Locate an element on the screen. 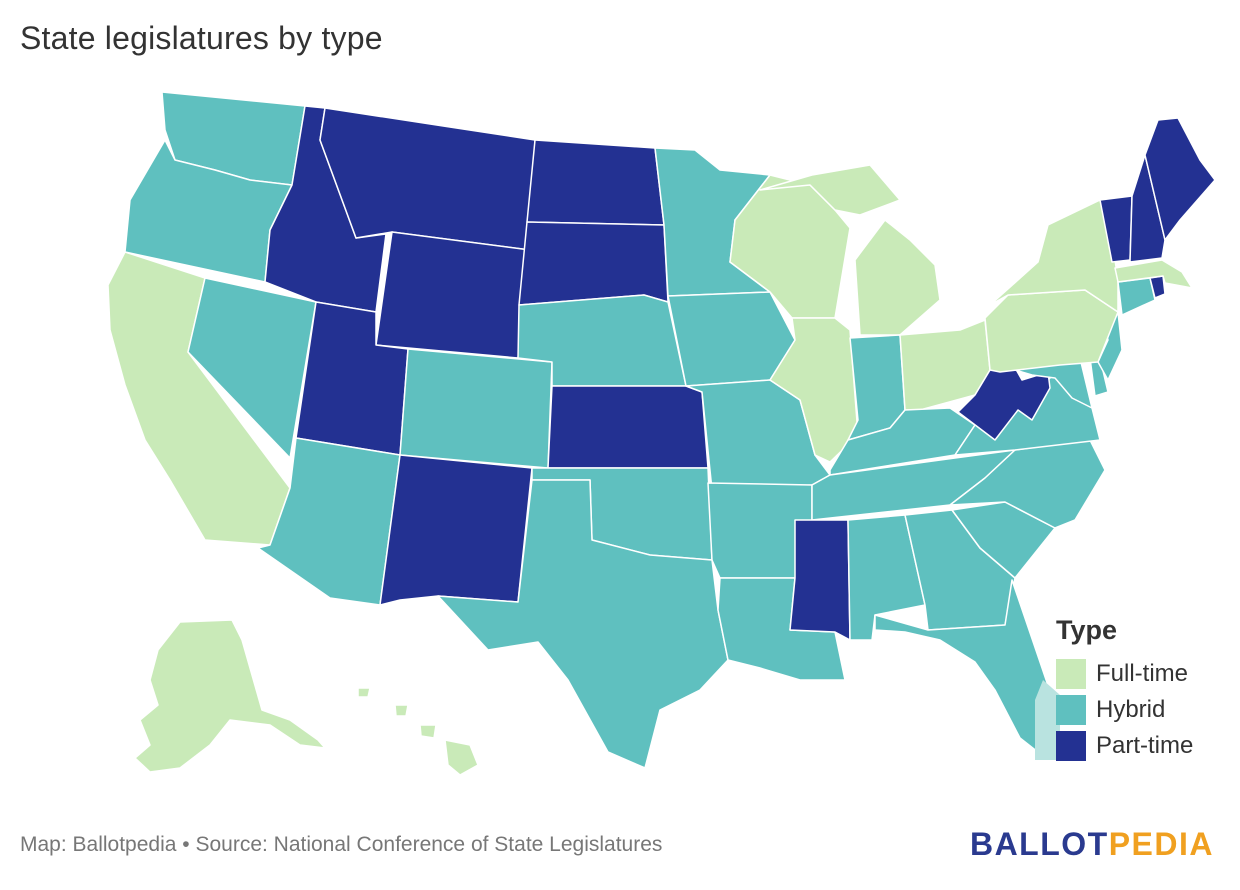 Image resolution: width=1240 pixels, height=890 pixels. legend-title: Type is located at coordinates (1087, 630).